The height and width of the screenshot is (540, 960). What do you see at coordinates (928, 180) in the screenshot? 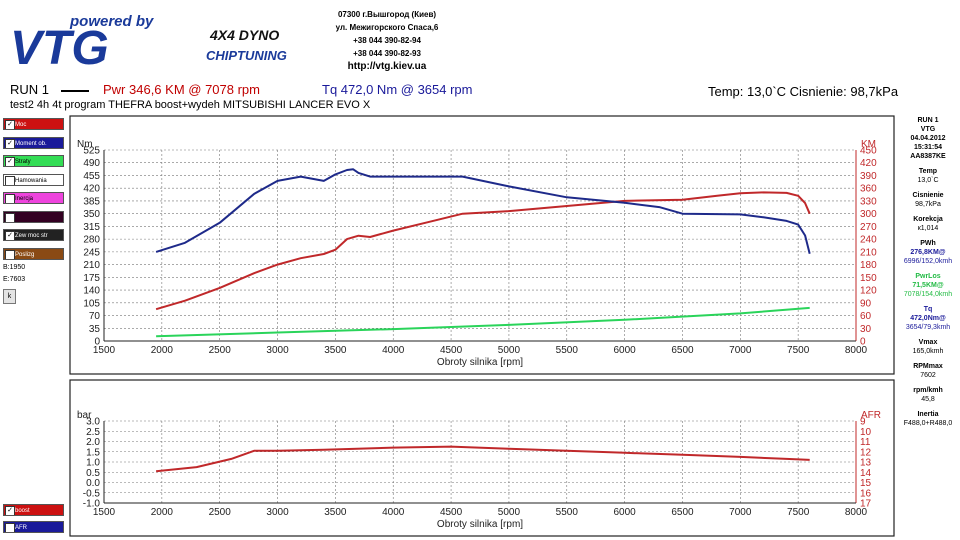
I see `side-temp-value: 13,0`C` at bounding box center [928, 180].